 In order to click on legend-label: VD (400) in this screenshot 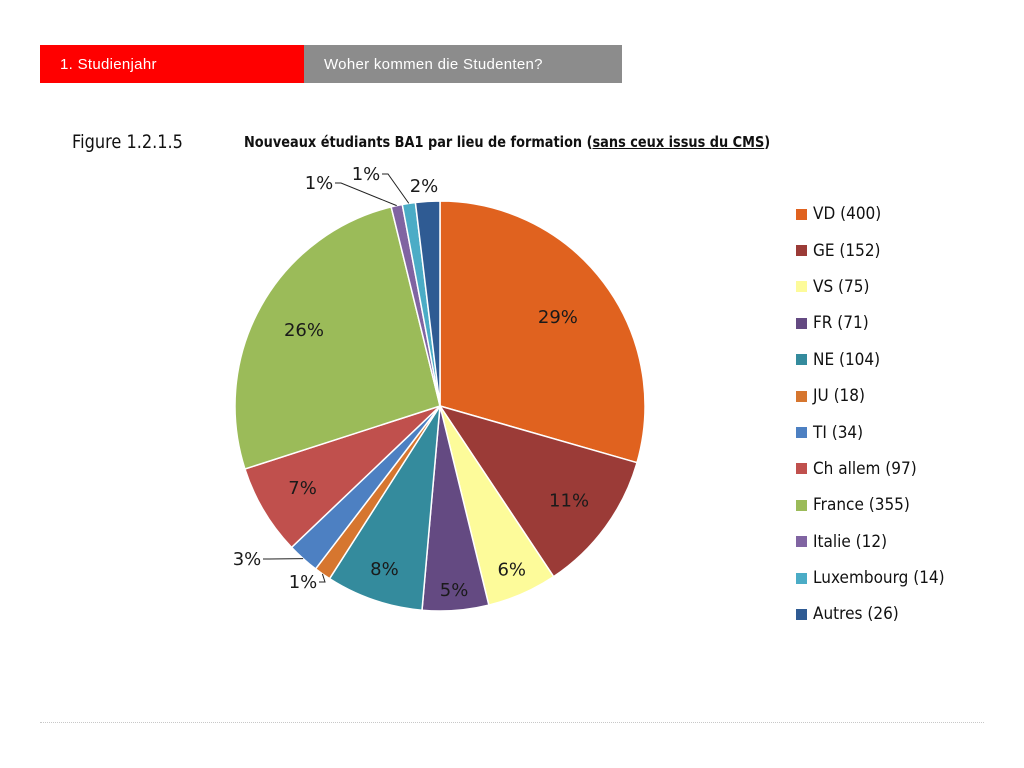, I will do `click(847, 214)`.